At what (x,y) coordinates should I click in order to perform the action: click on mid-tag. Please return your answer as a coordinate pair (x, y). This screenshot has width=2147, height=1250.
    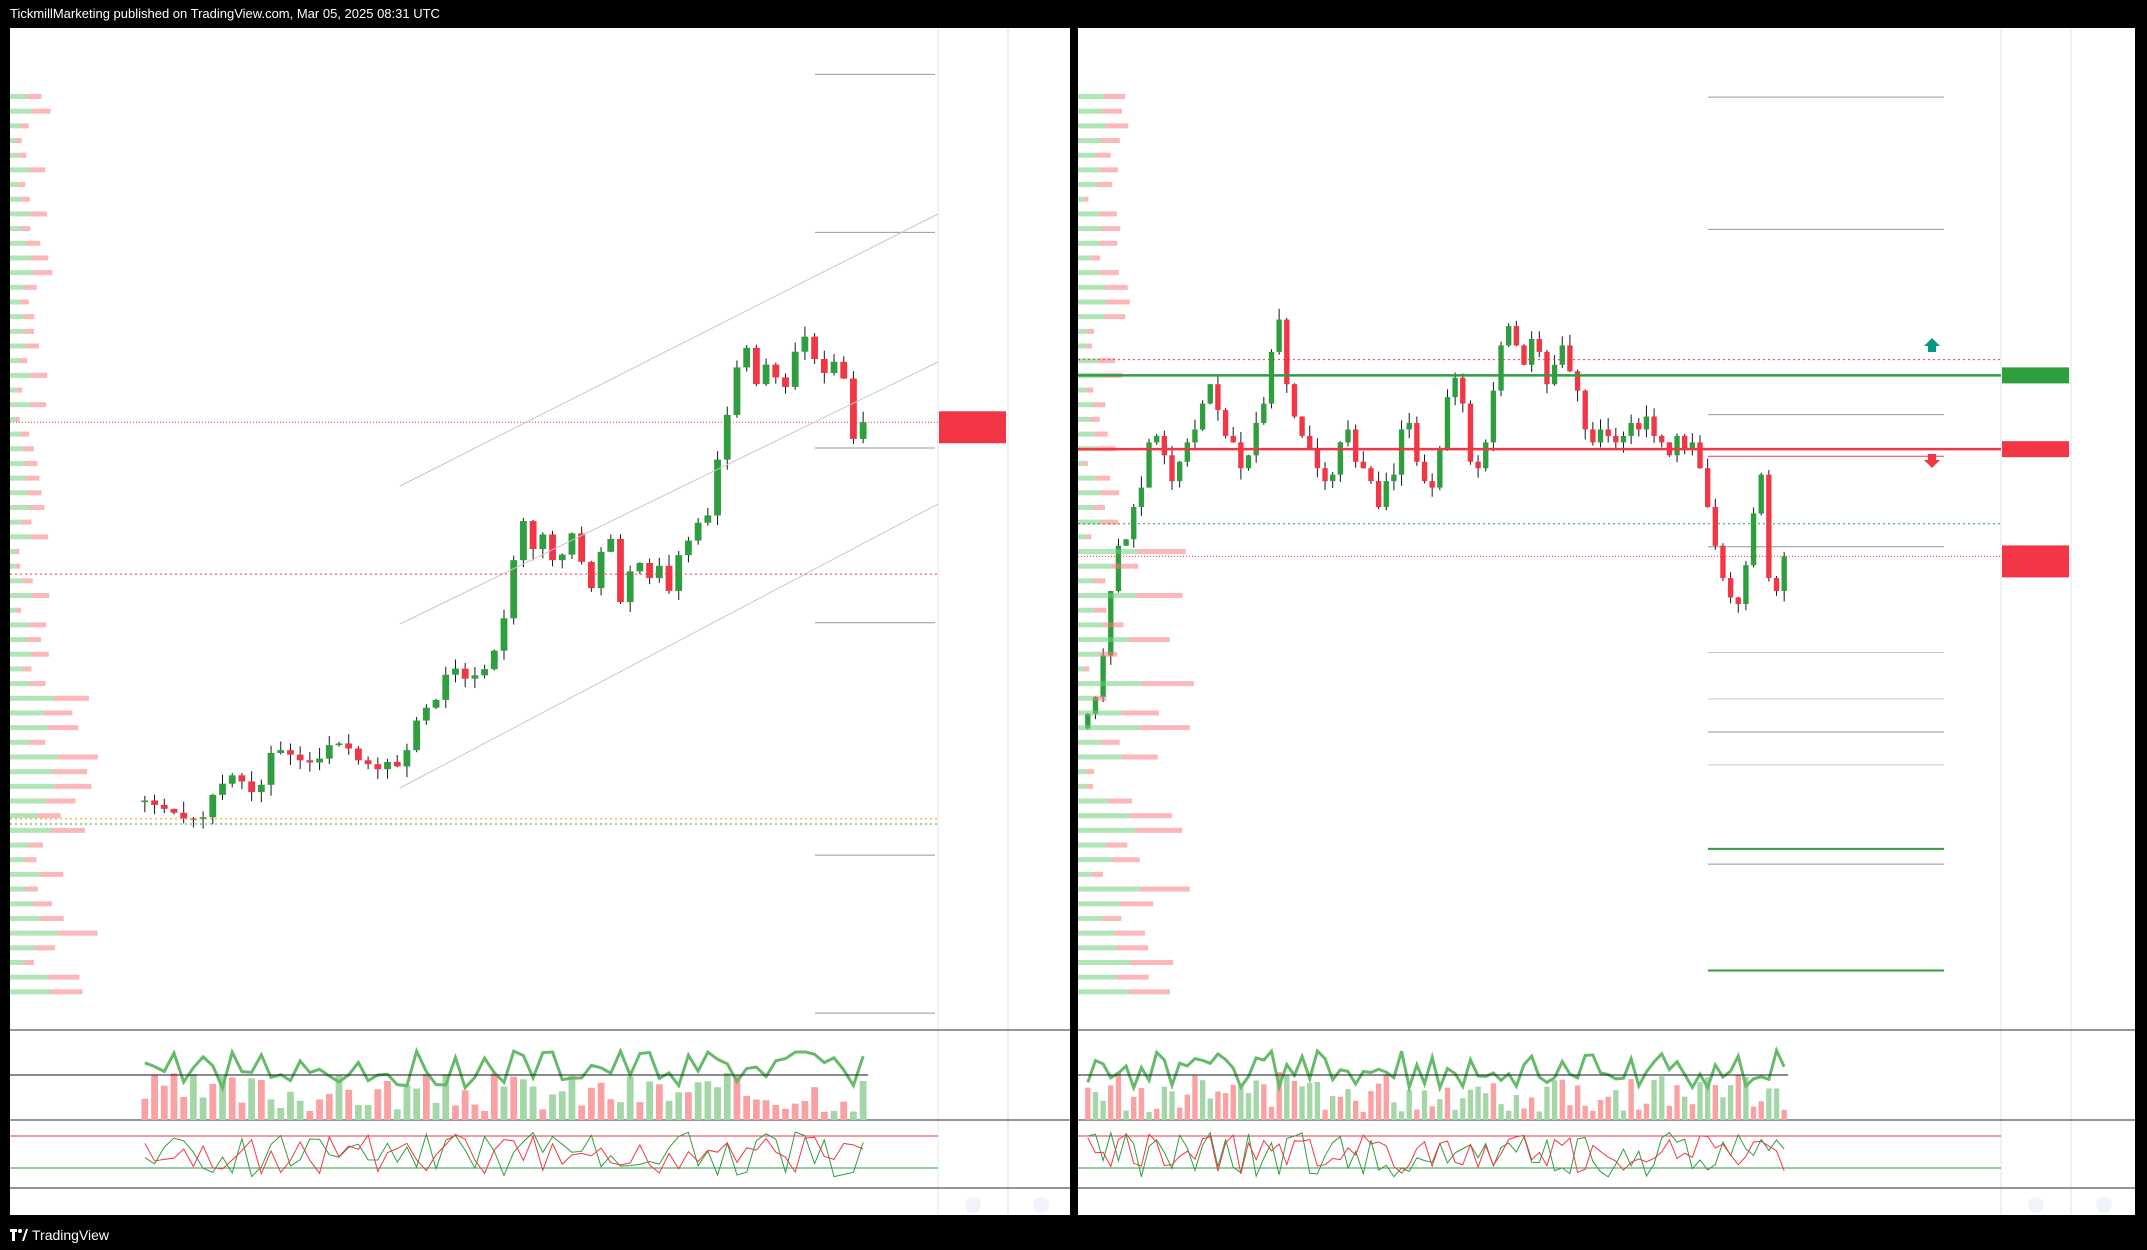
    Looking at the image, I should click on (2035, 449).